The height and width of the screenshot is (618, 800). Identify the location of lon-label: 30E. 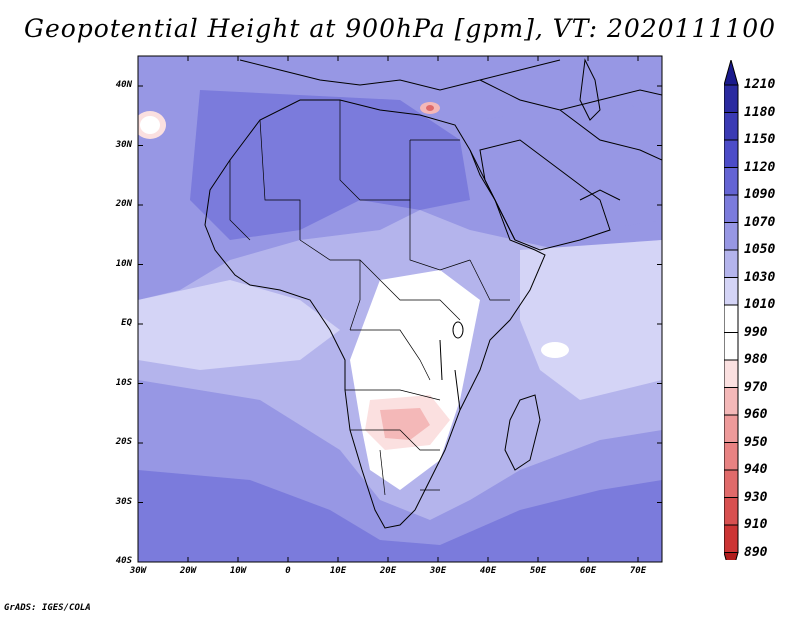
(438, 571).